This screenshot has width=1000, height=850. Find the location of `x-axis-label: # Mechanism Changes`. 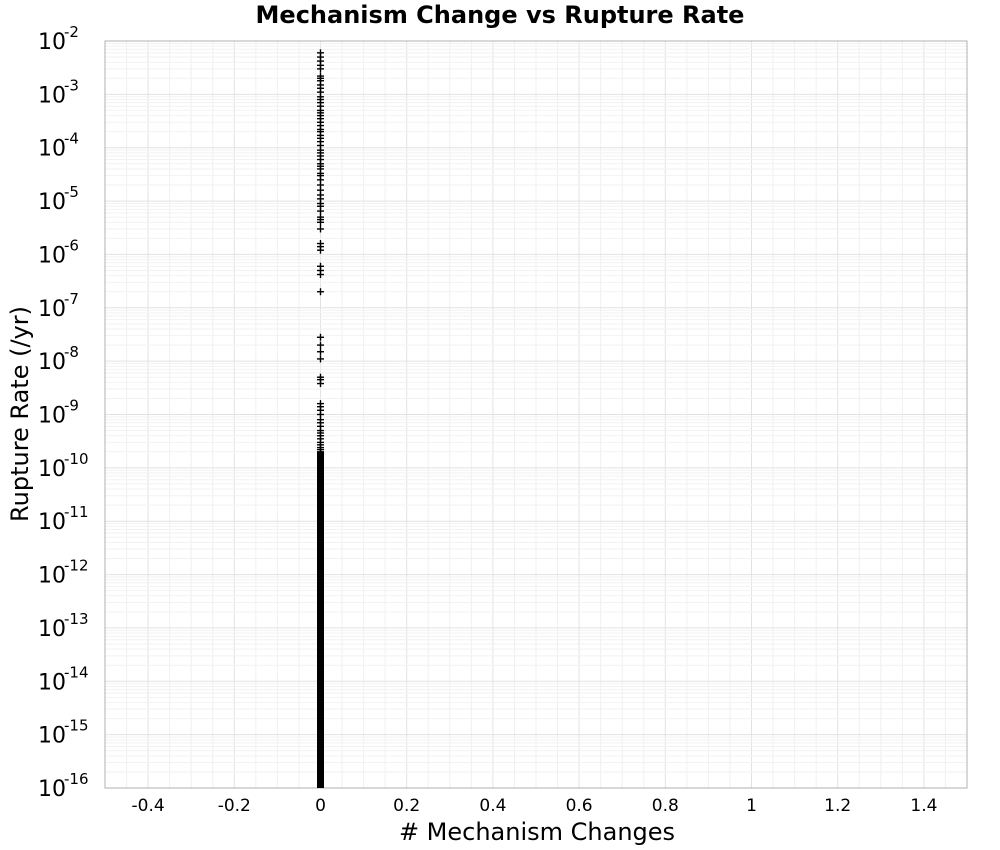

x-axis-label: # Mechanism Changes is located at coordinates (537, 832).